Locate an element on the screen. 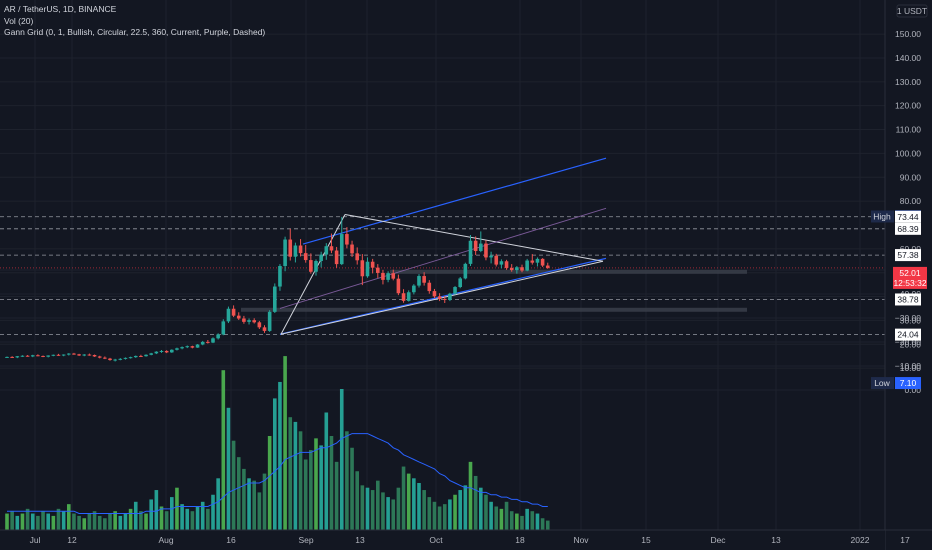 This screenshot has width=932, height=550. level-38-tag-box is located at coordinates (908, 299).